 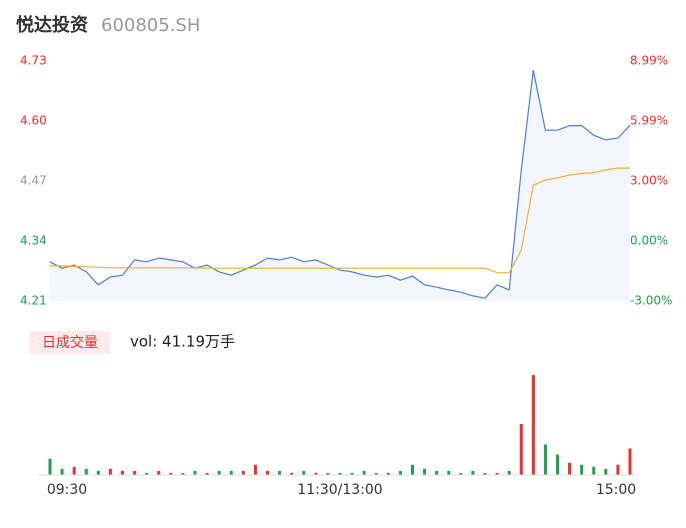 What do you see at coordinates (616, 490) in the screenshot?
I see `x-tick-label: 15:00` at bounding box center [616, 490].